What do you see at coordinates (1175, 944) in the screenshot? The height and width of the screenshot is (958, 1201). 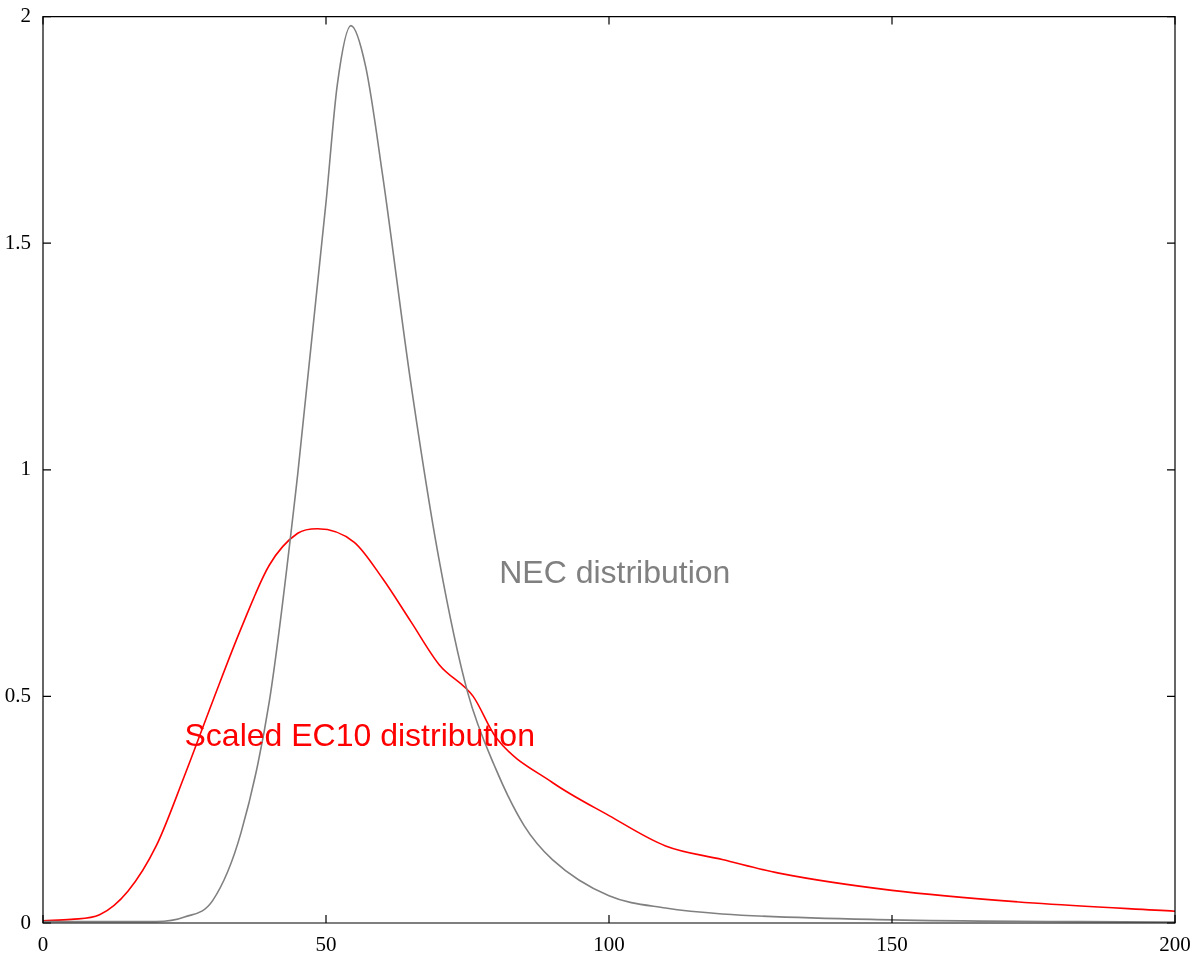 I see `x-tick-label: 200` at bounding box center [1175, 944].